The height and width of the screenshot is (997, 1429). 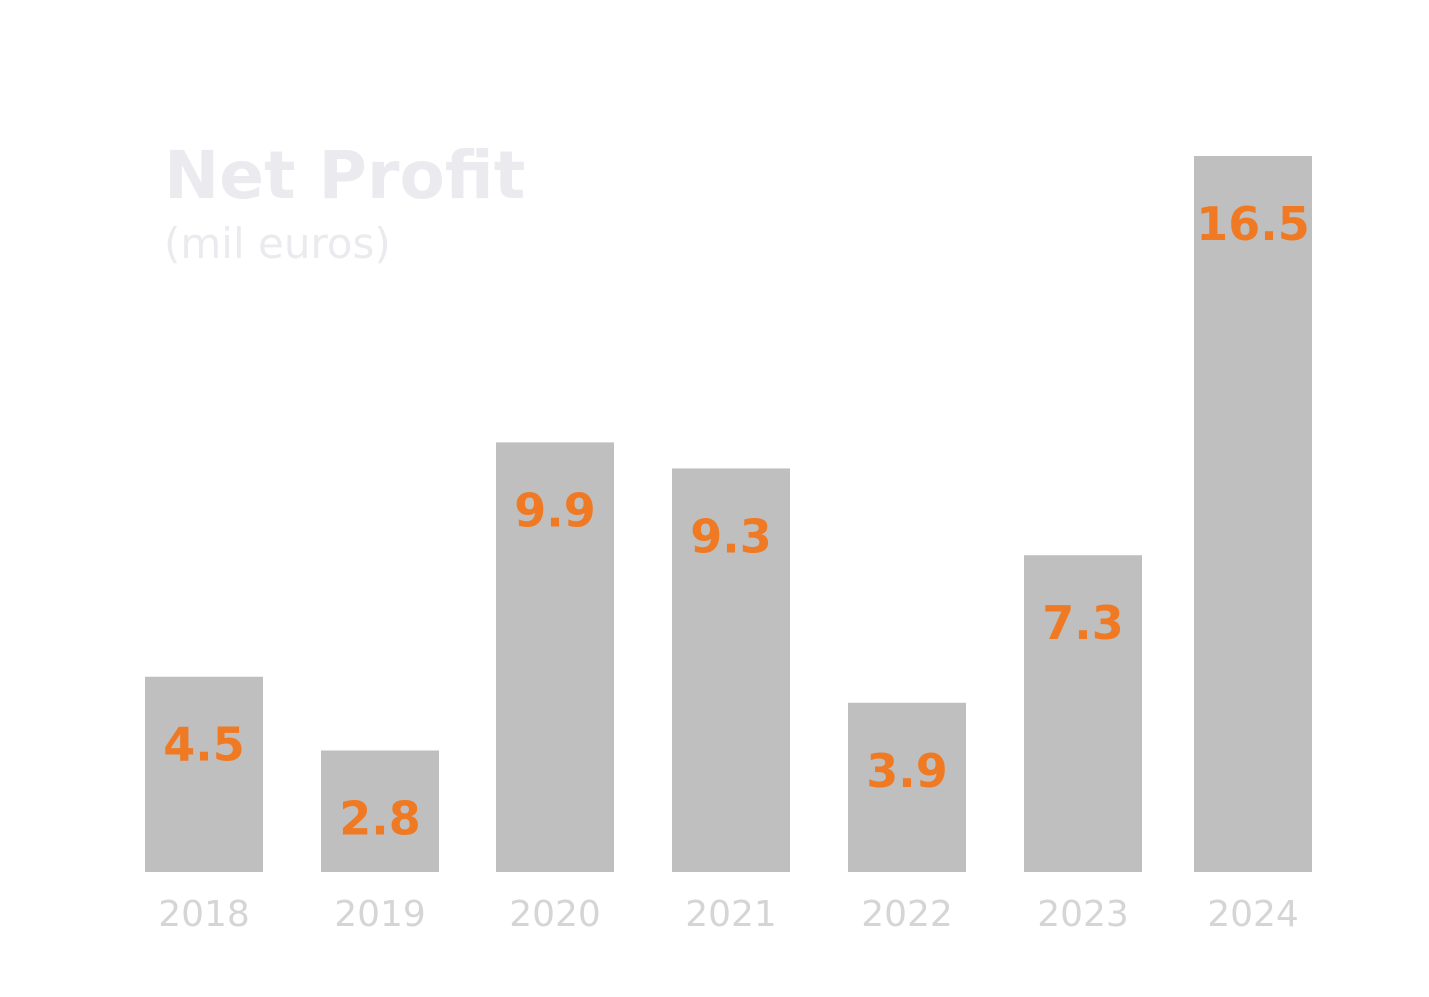 What do you see at coordinates (1083, 623) in the screenshot?
I see `bar-value-label: 7.3` at bounding box center [1083, 623].